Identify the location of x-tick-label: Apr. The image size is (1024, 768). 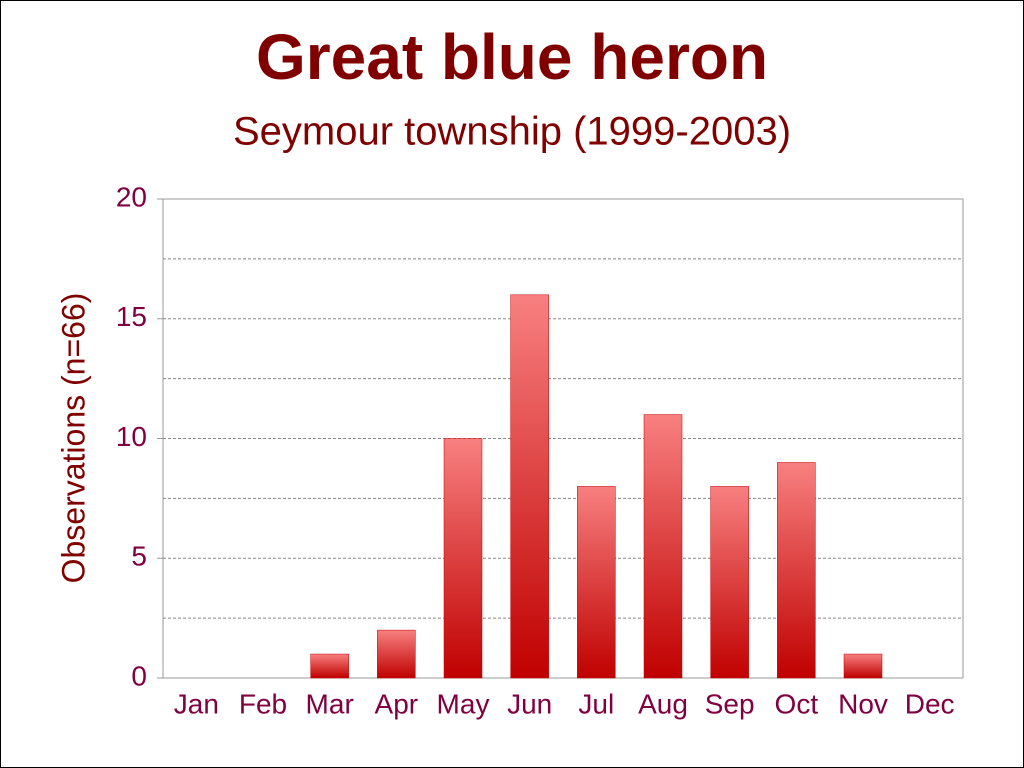
(397, 703).